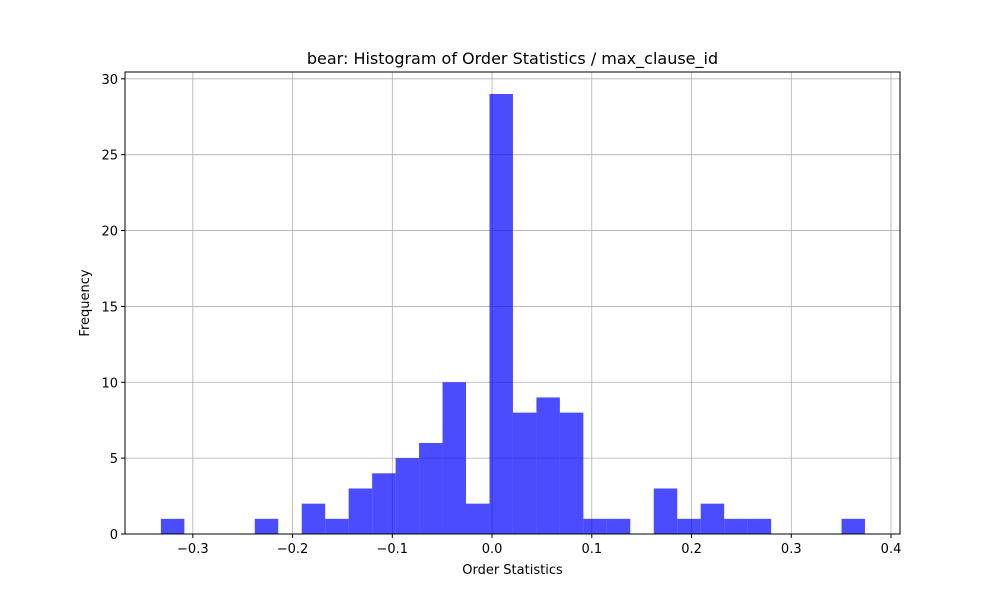  I want to click on y-tick-label: 0, so click(114, 535).